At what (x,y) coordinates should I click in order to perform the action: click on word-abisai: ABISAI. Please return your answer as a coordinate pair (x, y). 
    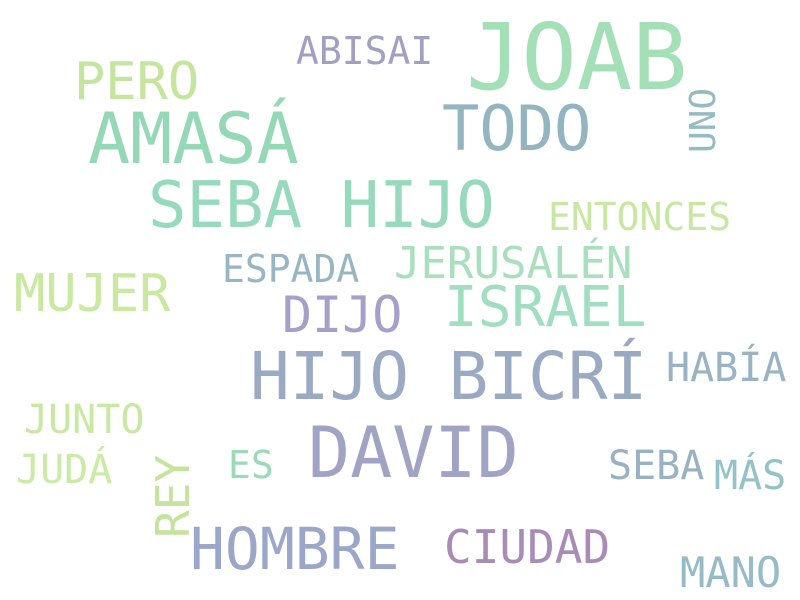
    Looking at the image, I should click on (365, 51).